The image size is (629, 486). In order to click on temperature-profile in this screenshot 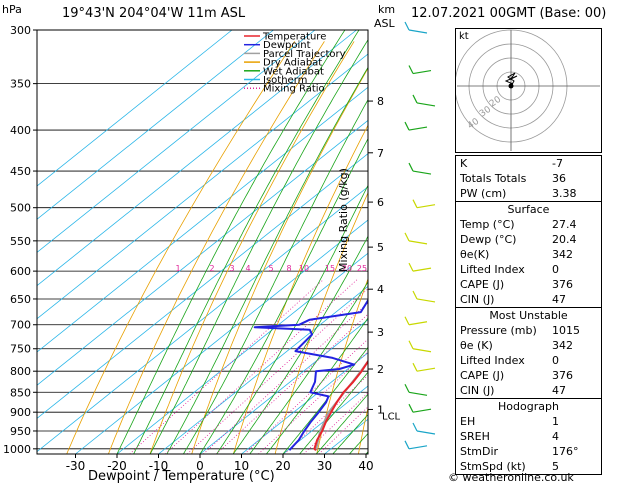, I will do `click(340, 405)`.